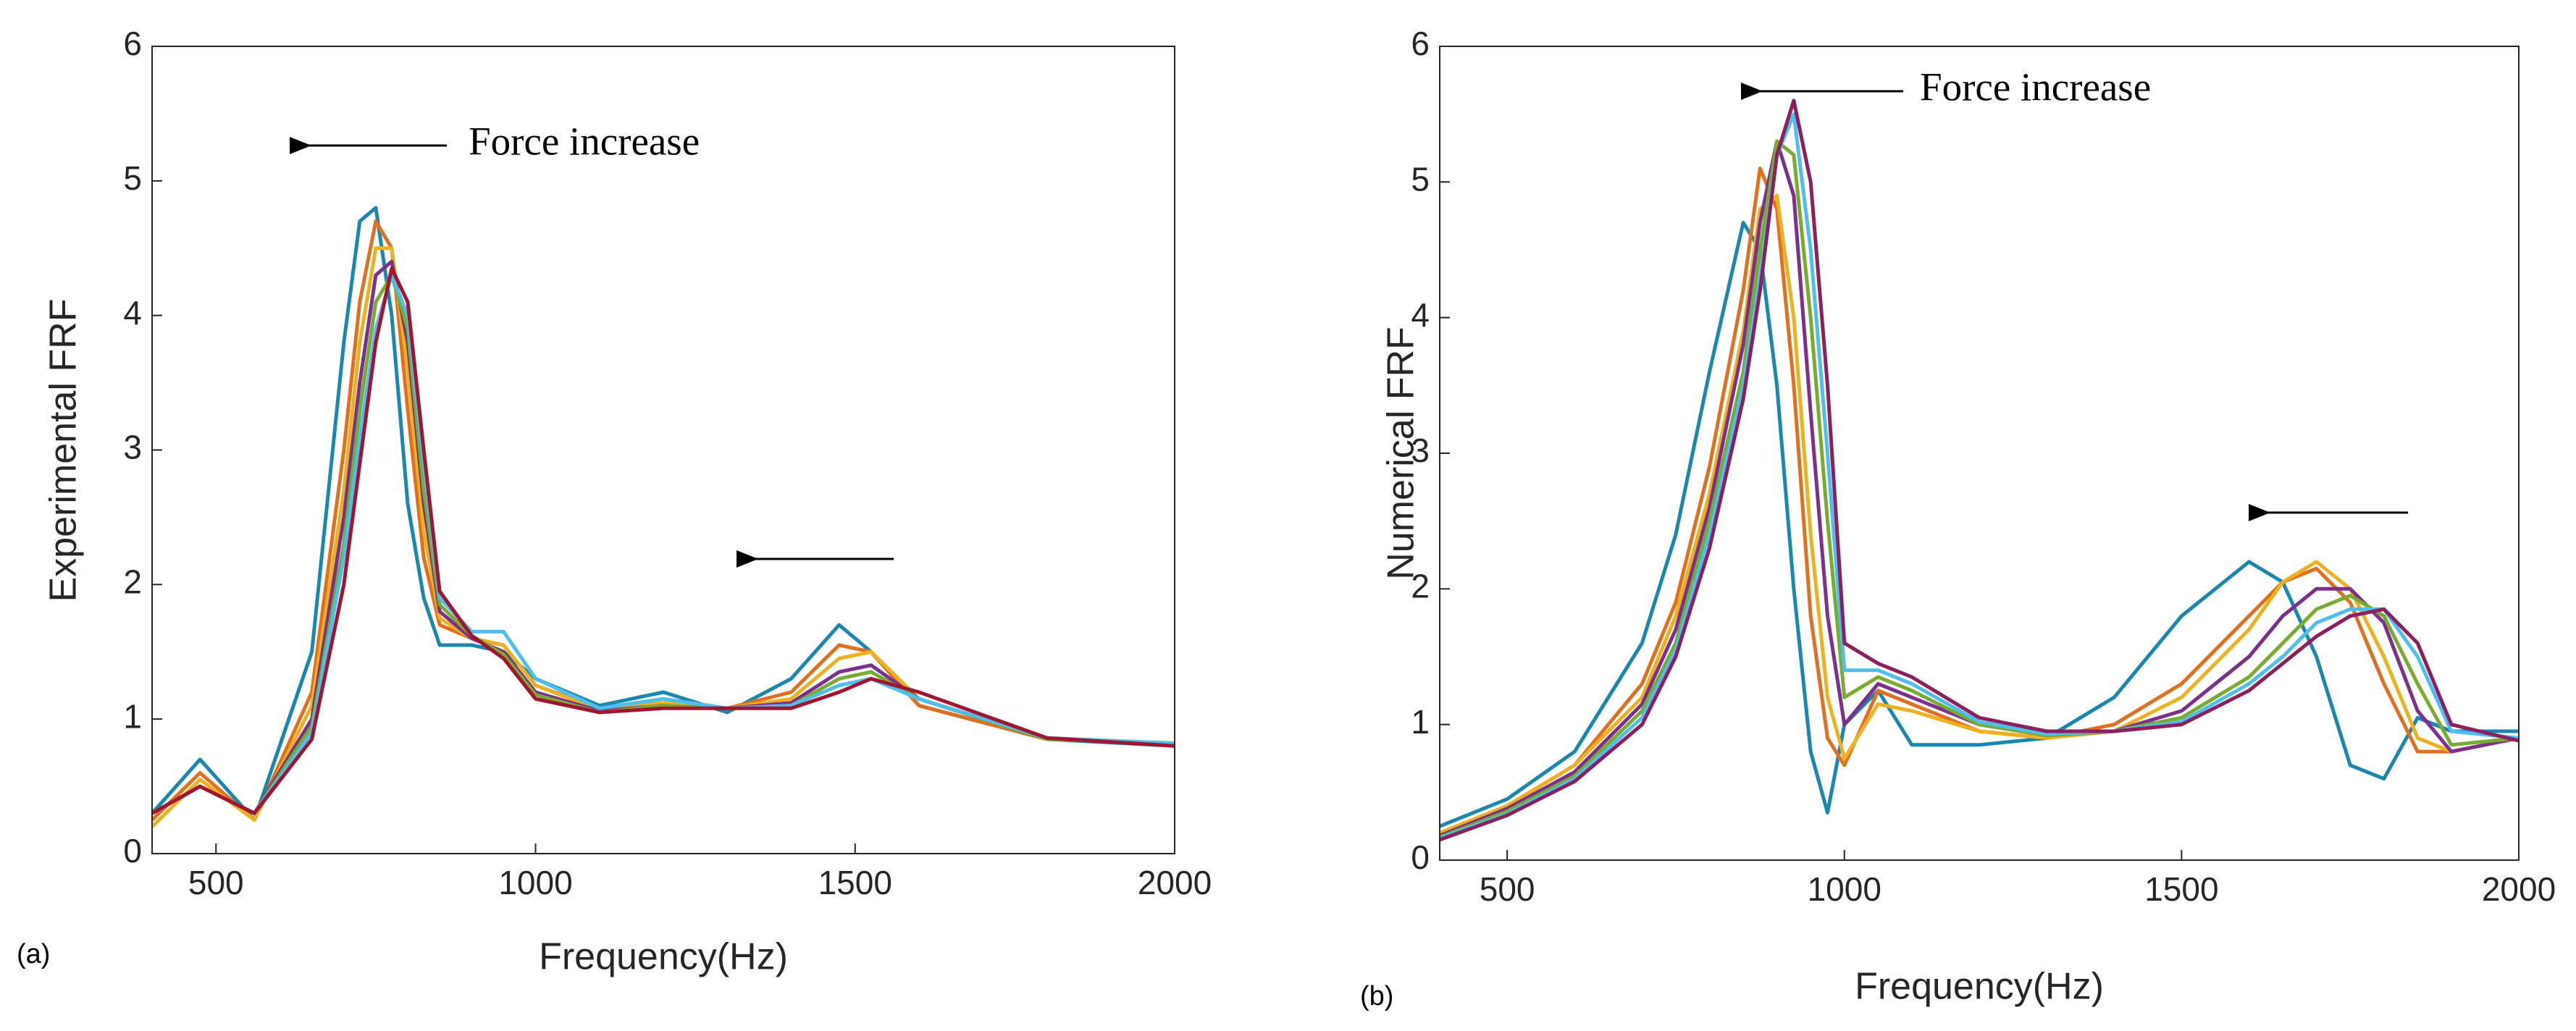 Image resolution: width=2576 pixels, height=1031 pixels. What do you see at coordinates (1401, 453) in the screenshot?
I see `y-axis-label: Numerical FRF` at bounding box center [1401, 453].